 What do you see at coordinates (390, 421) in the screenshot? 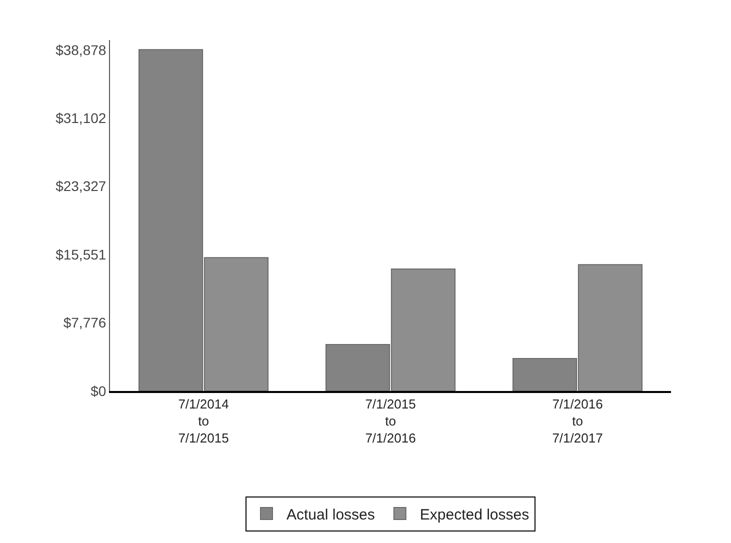
I see `x-tick-label: 7/1/2015 to 7/1/2016` at bounding box center [390, 421].